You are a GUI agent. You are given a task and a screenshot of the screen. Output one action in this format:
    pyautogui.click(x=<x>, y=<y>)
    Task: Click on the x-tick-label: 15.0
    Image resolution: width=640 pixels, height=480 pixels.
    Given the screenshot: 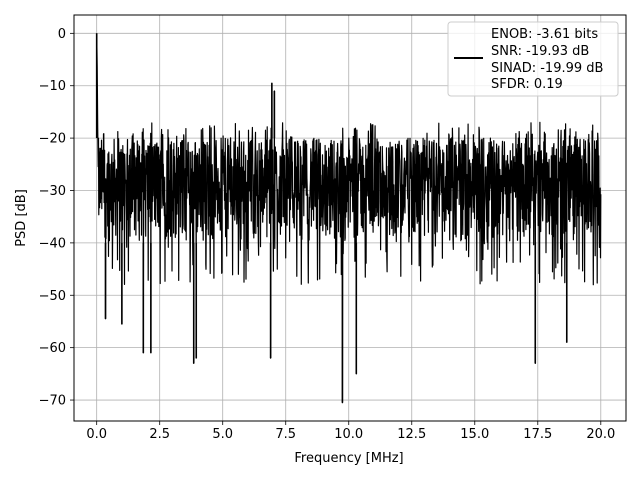 What is the action you would take?
    pyautogui.click(x=474, y=434)
    